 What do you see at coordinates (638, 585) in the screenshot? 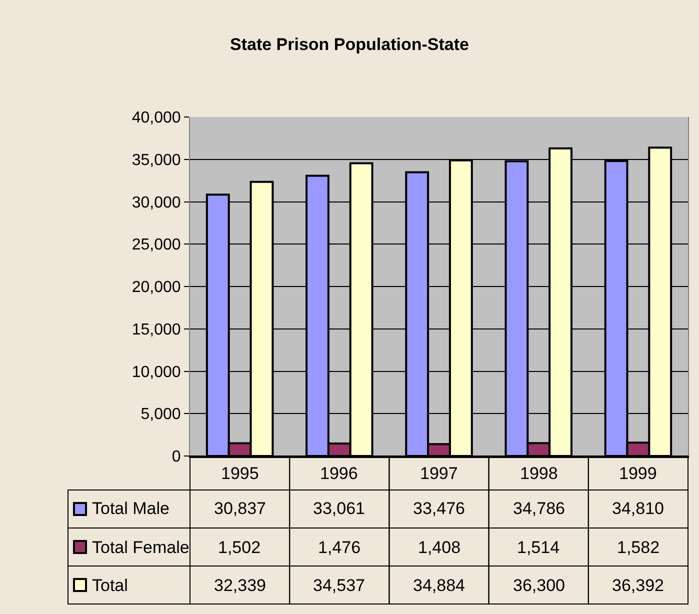
I see `data-label: 36,392` at bounding box center [638, 585].